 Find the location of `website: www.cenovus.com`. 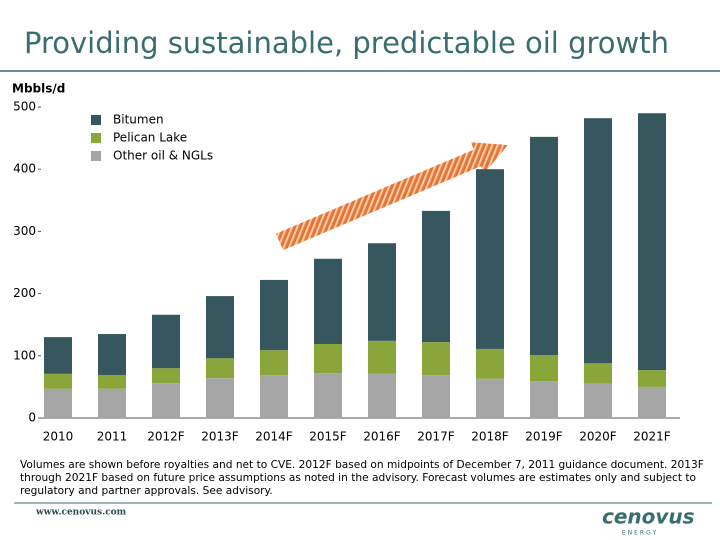

website: www.cenovus.com is located at coordinates (81, 513).